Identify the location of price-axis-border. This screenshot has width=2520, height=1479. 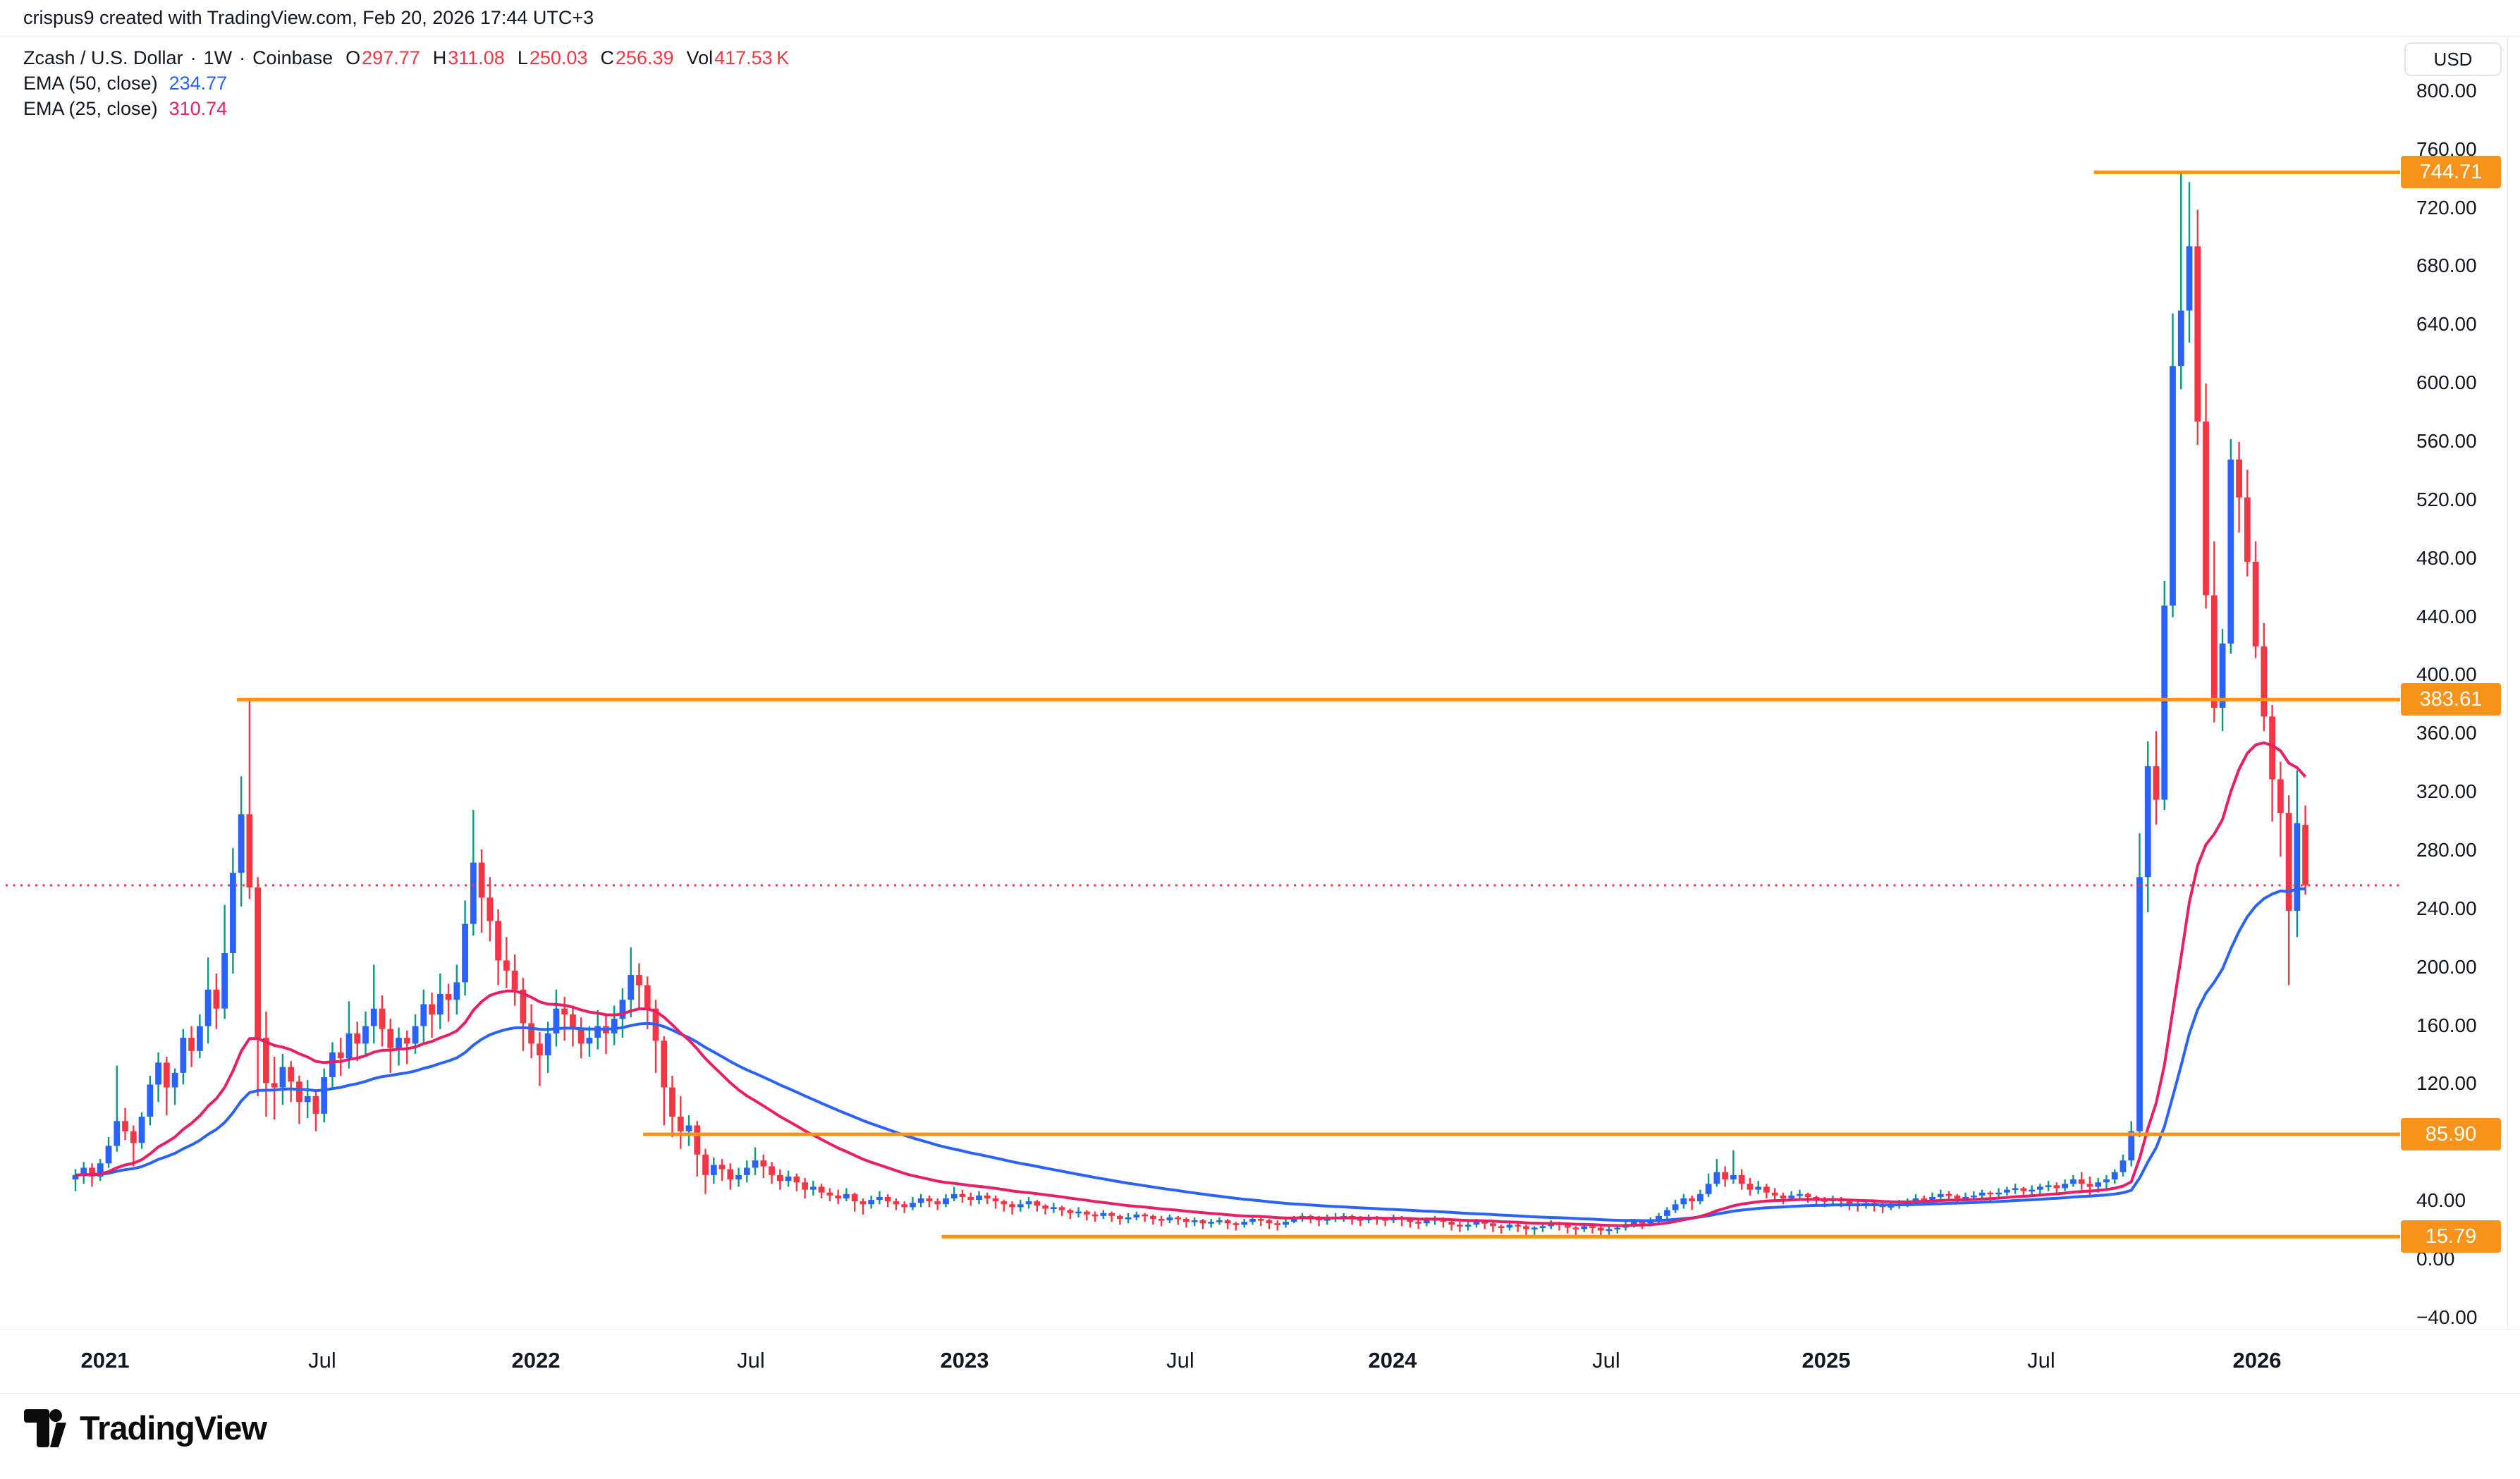
(2507, 683).